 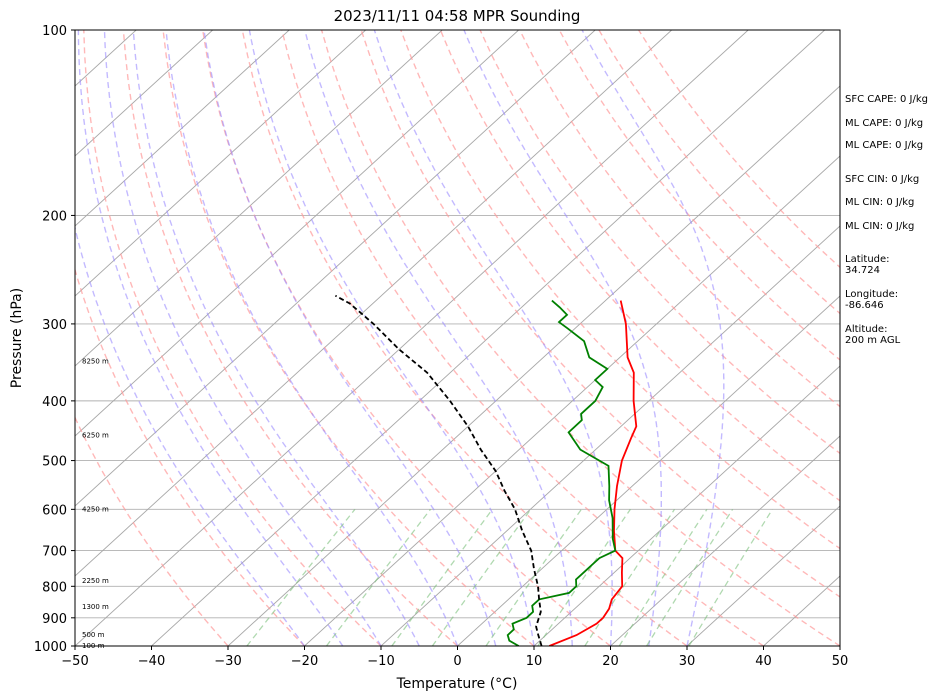 I want to click on dewpoint-line, so click(x=561, y=472).